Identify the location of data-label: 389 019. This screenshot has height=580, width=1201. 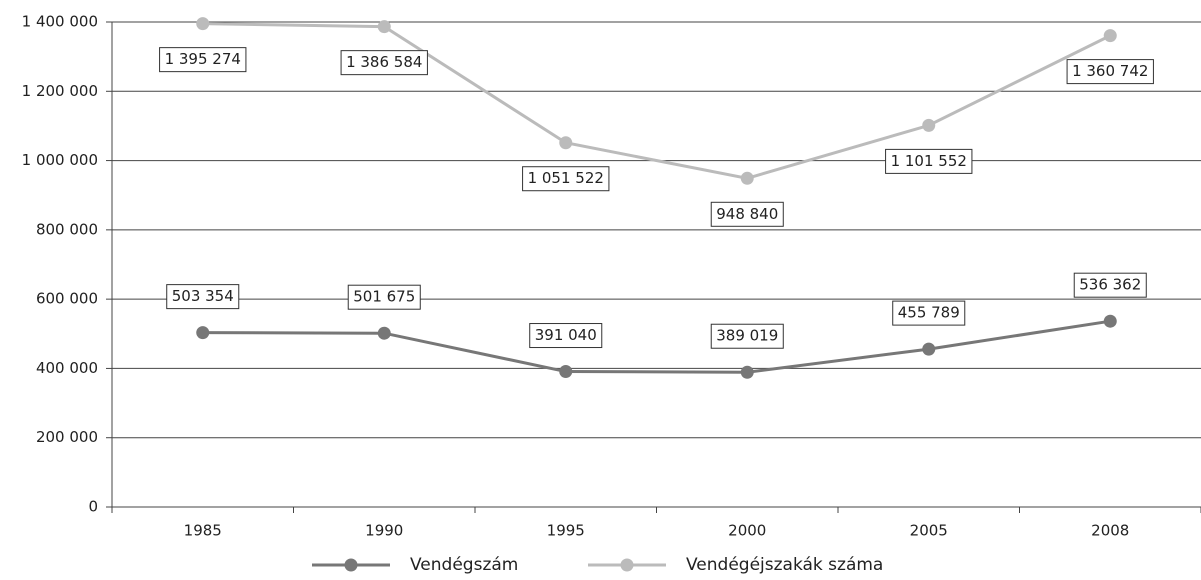
(747, 336).